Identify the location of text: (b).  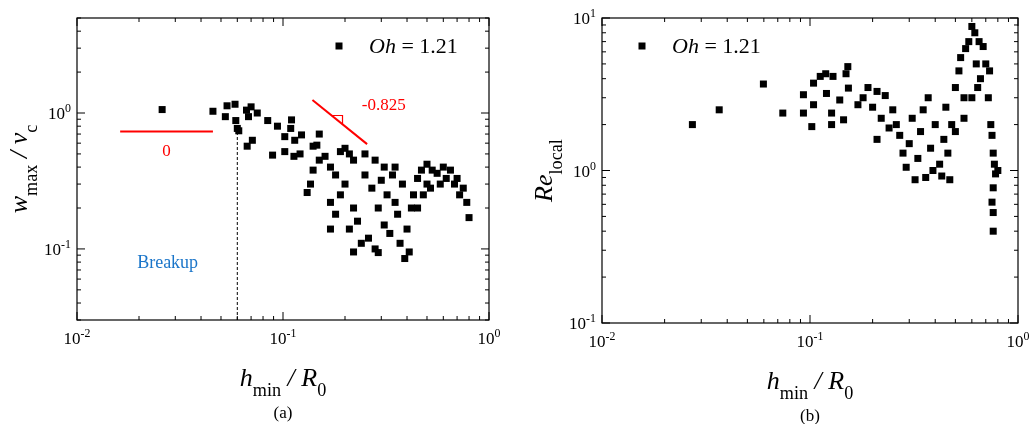
(810, 415).